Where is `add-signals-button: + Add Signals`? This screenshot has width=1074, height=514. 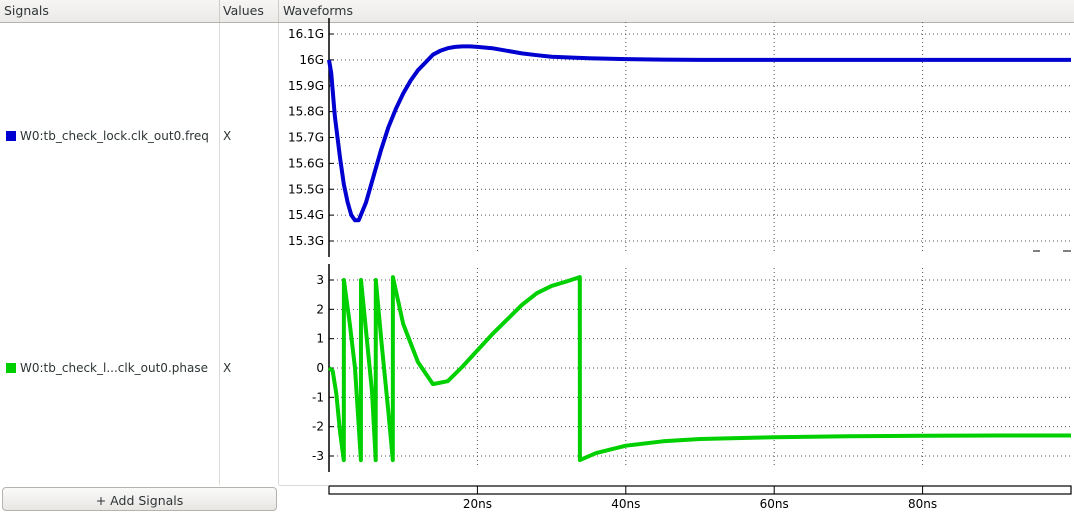
add-signals-button: + Add Signals is located at coordinates (139, 499).